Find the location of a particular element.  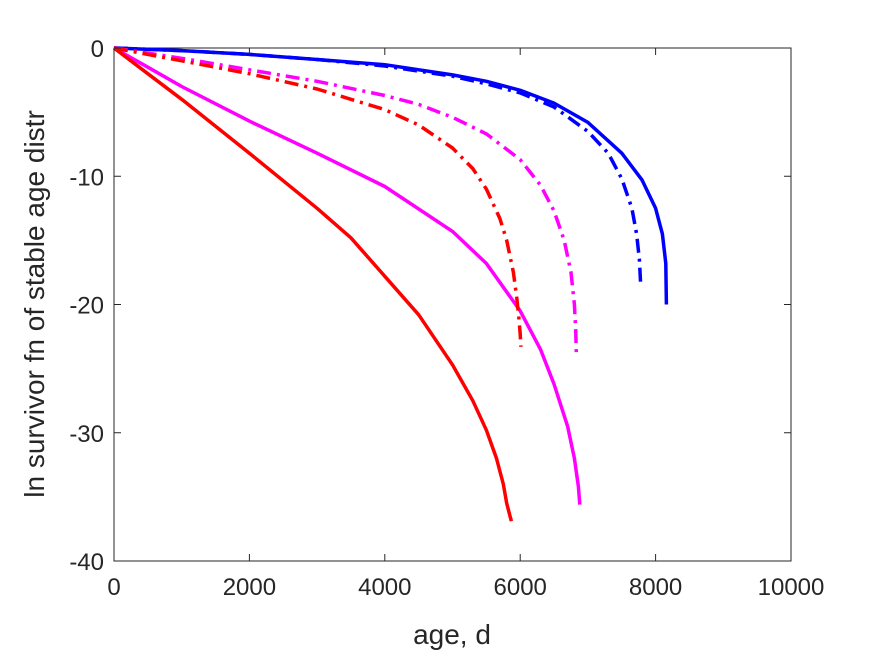

y-axis-label: ln survivor fn of stable age distr is located at coordinates (34, 304).